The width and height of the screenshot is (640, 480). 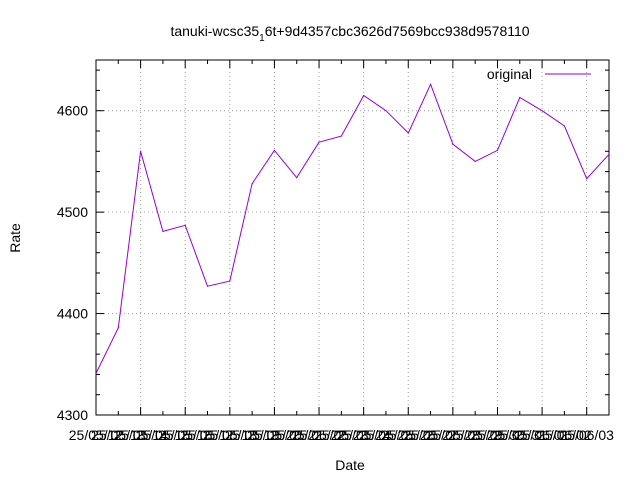 What do you see at coordinates (350, 465) in the screenshot?
I see `x-axis-label: Date` at bounding box center [350, 465].